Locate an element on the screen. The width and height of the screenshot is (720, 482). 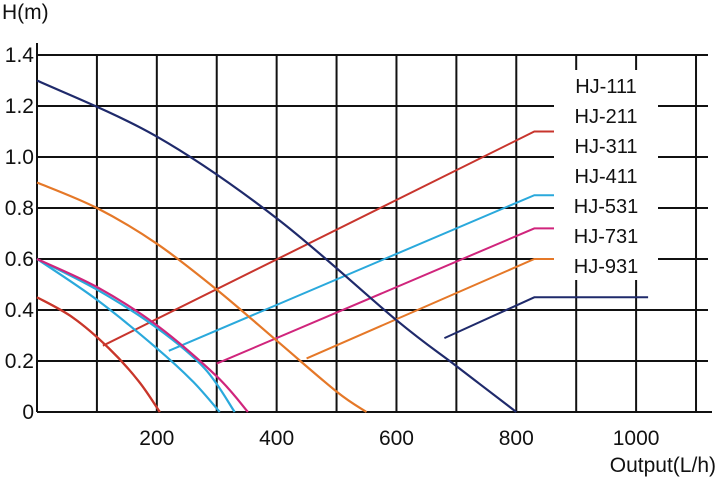
x-tick-label: 200 is located at coordinates (156, 438).